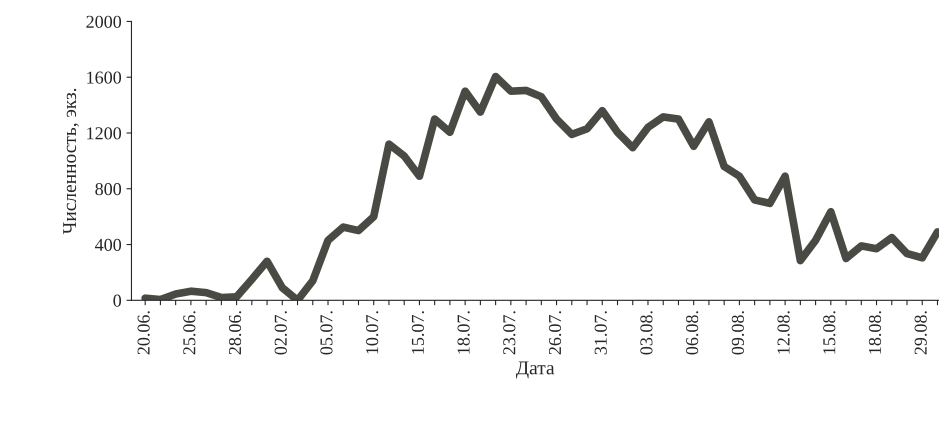  Describe the element at coordinates (108, 189) in the screenshot. I see `y-tick-label: 800` at that location.